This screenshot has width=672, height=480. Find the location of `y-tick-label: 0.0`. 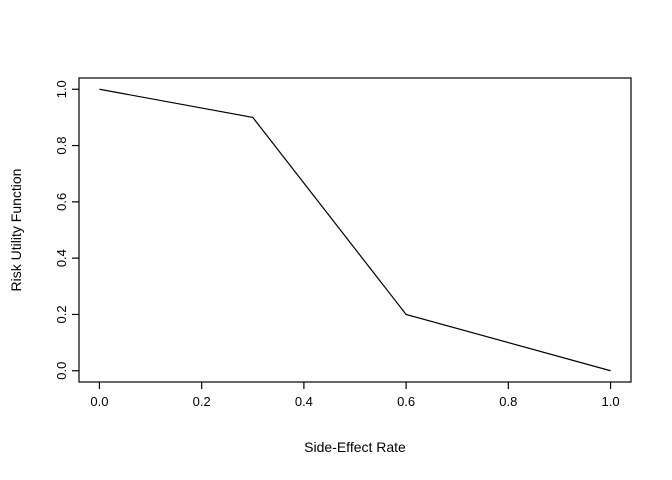

y-tick-label: 0.0 is located at coordinates (61, 371).